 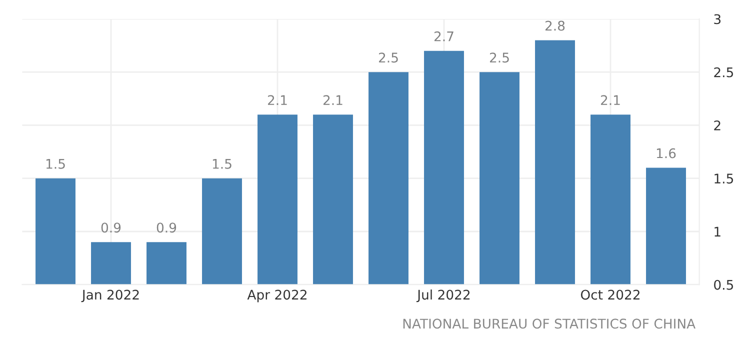 I want to click on y-tick-label: 2.5, so click(x=724, y=72).